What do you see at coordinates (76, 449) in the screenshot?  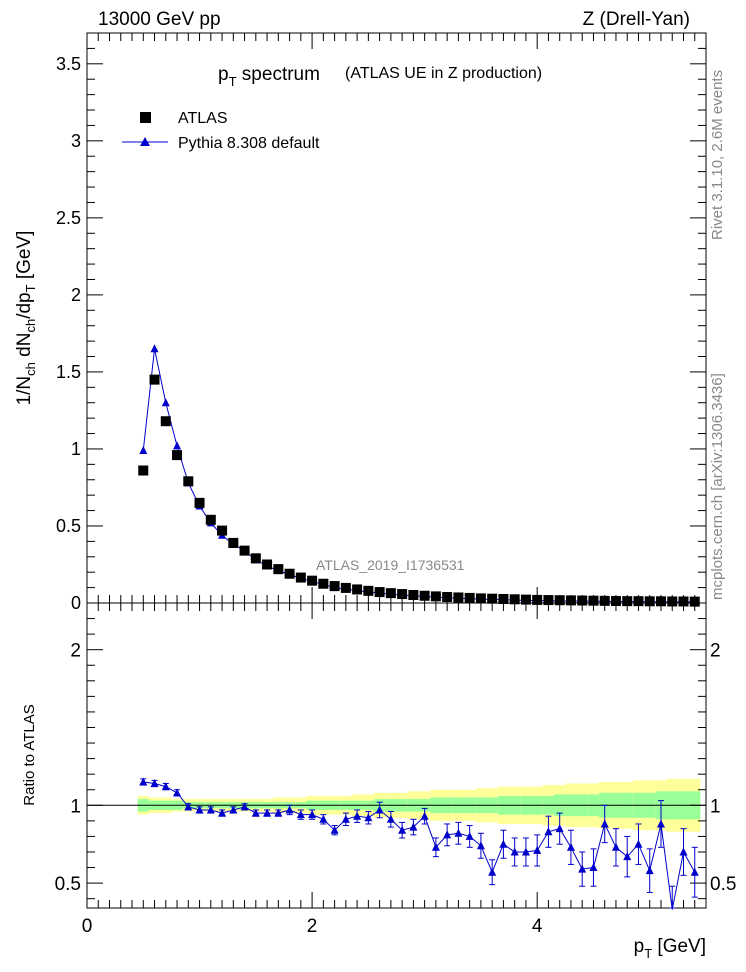 I see `main-ytick-label: 1` at bounding box center [76, 449].